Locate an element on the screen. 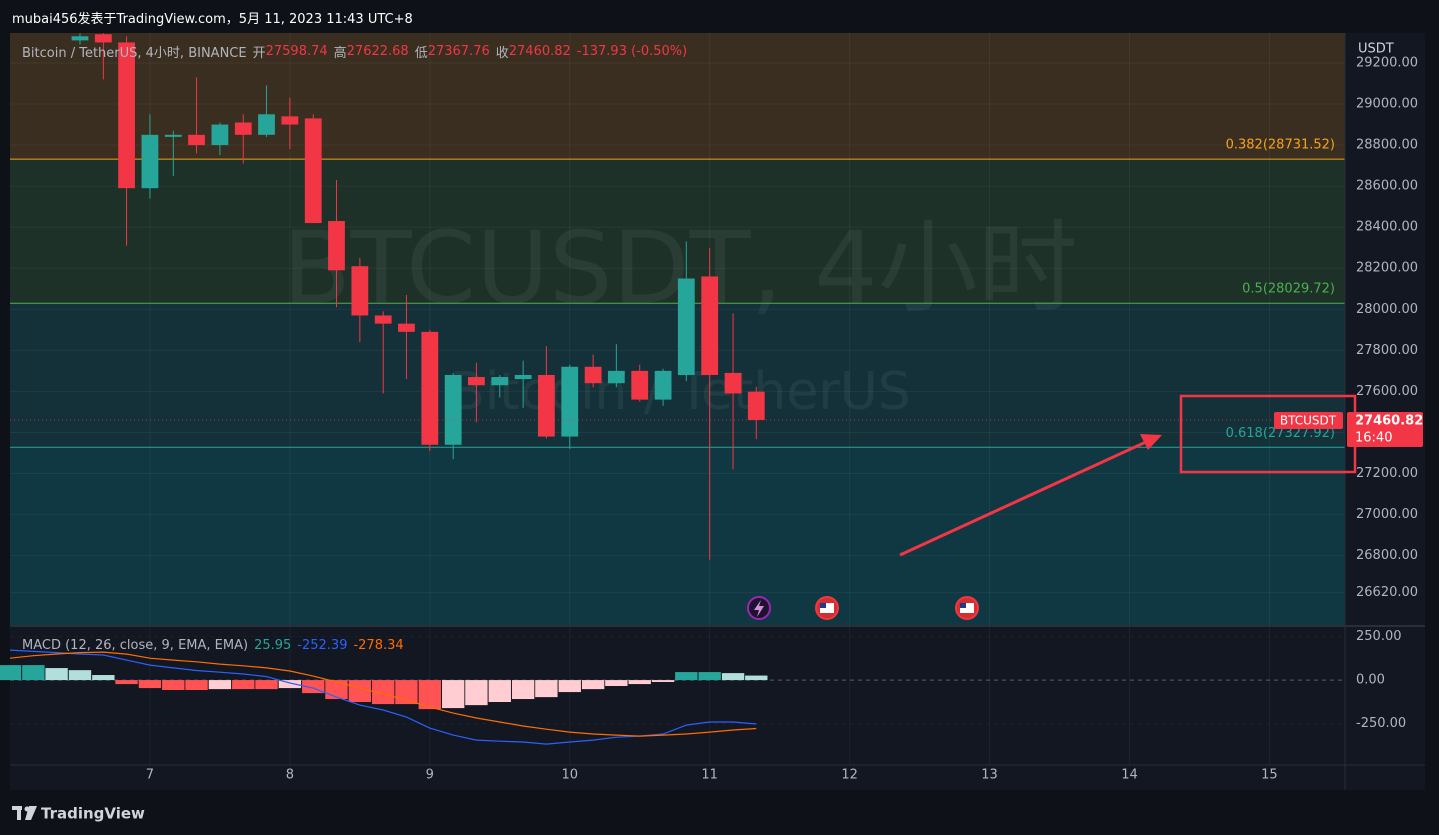 The image size is (1439, 835). logo-glyph is located at coordinates (31, 813).